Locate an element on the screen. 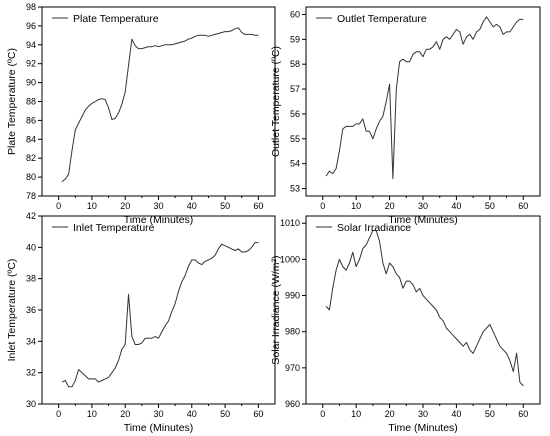  y-tick-label: 57 is located at coordinates (295, 89).